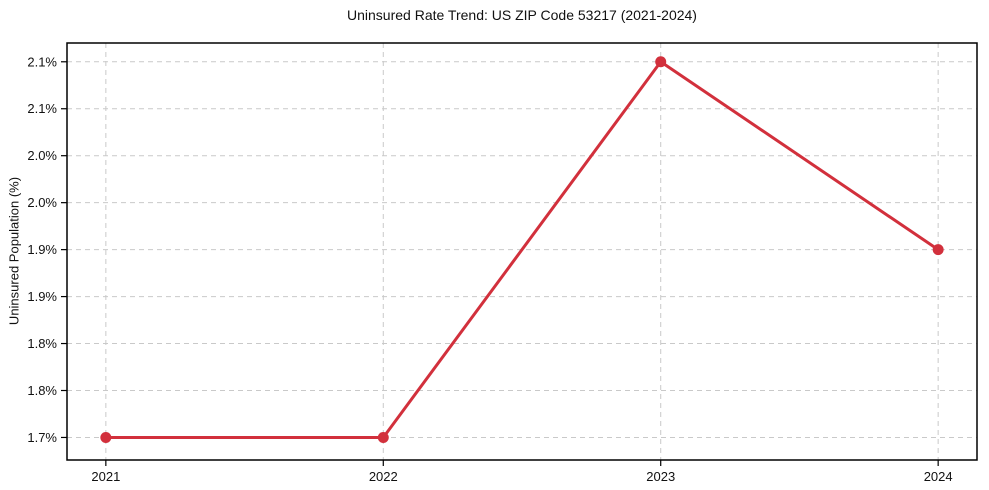  I want to click on x-tick-label: 2023, so click(660, 476).